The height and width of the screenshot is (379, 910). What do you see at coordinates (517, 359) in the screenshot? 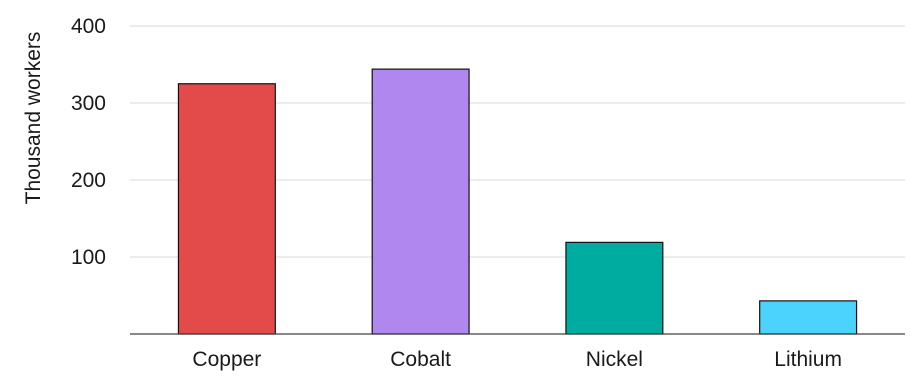
I see `x-axis-categories: Copper Cobalt Nickel Lithium` at bounding box center [517, 359].